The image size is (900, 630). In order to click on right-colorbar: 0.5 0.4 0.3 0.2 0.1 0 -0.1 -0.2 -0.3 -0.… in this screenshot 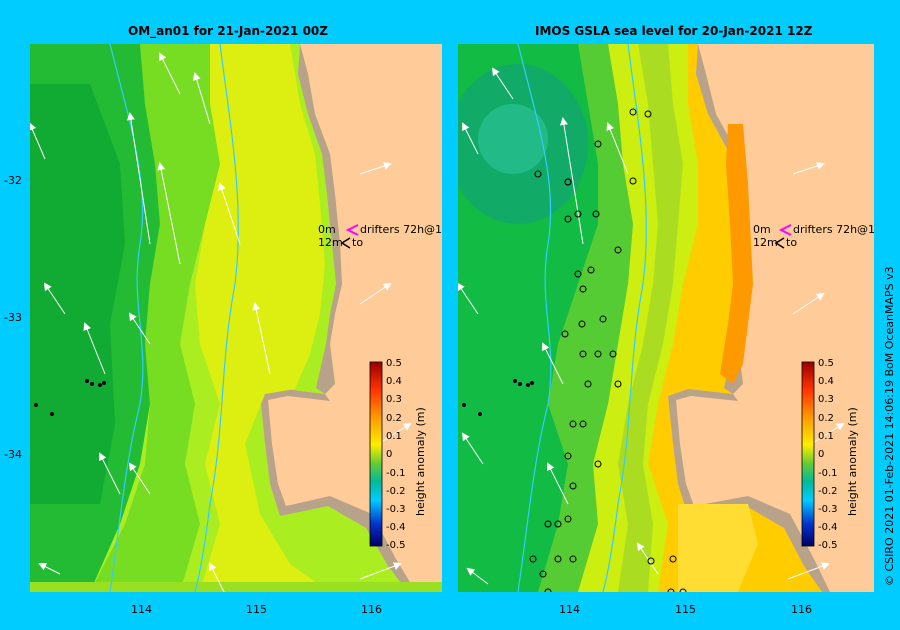, I will do `click(830, 454)`.